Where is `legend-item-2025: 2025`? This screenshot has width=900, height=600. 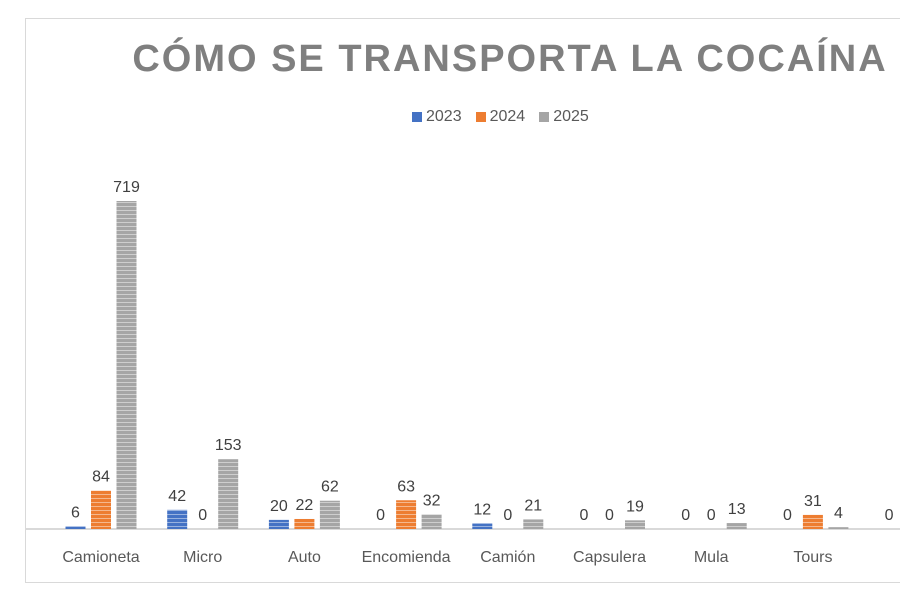 legend-item-2025: 2025 is located at coordinates (564, 117).